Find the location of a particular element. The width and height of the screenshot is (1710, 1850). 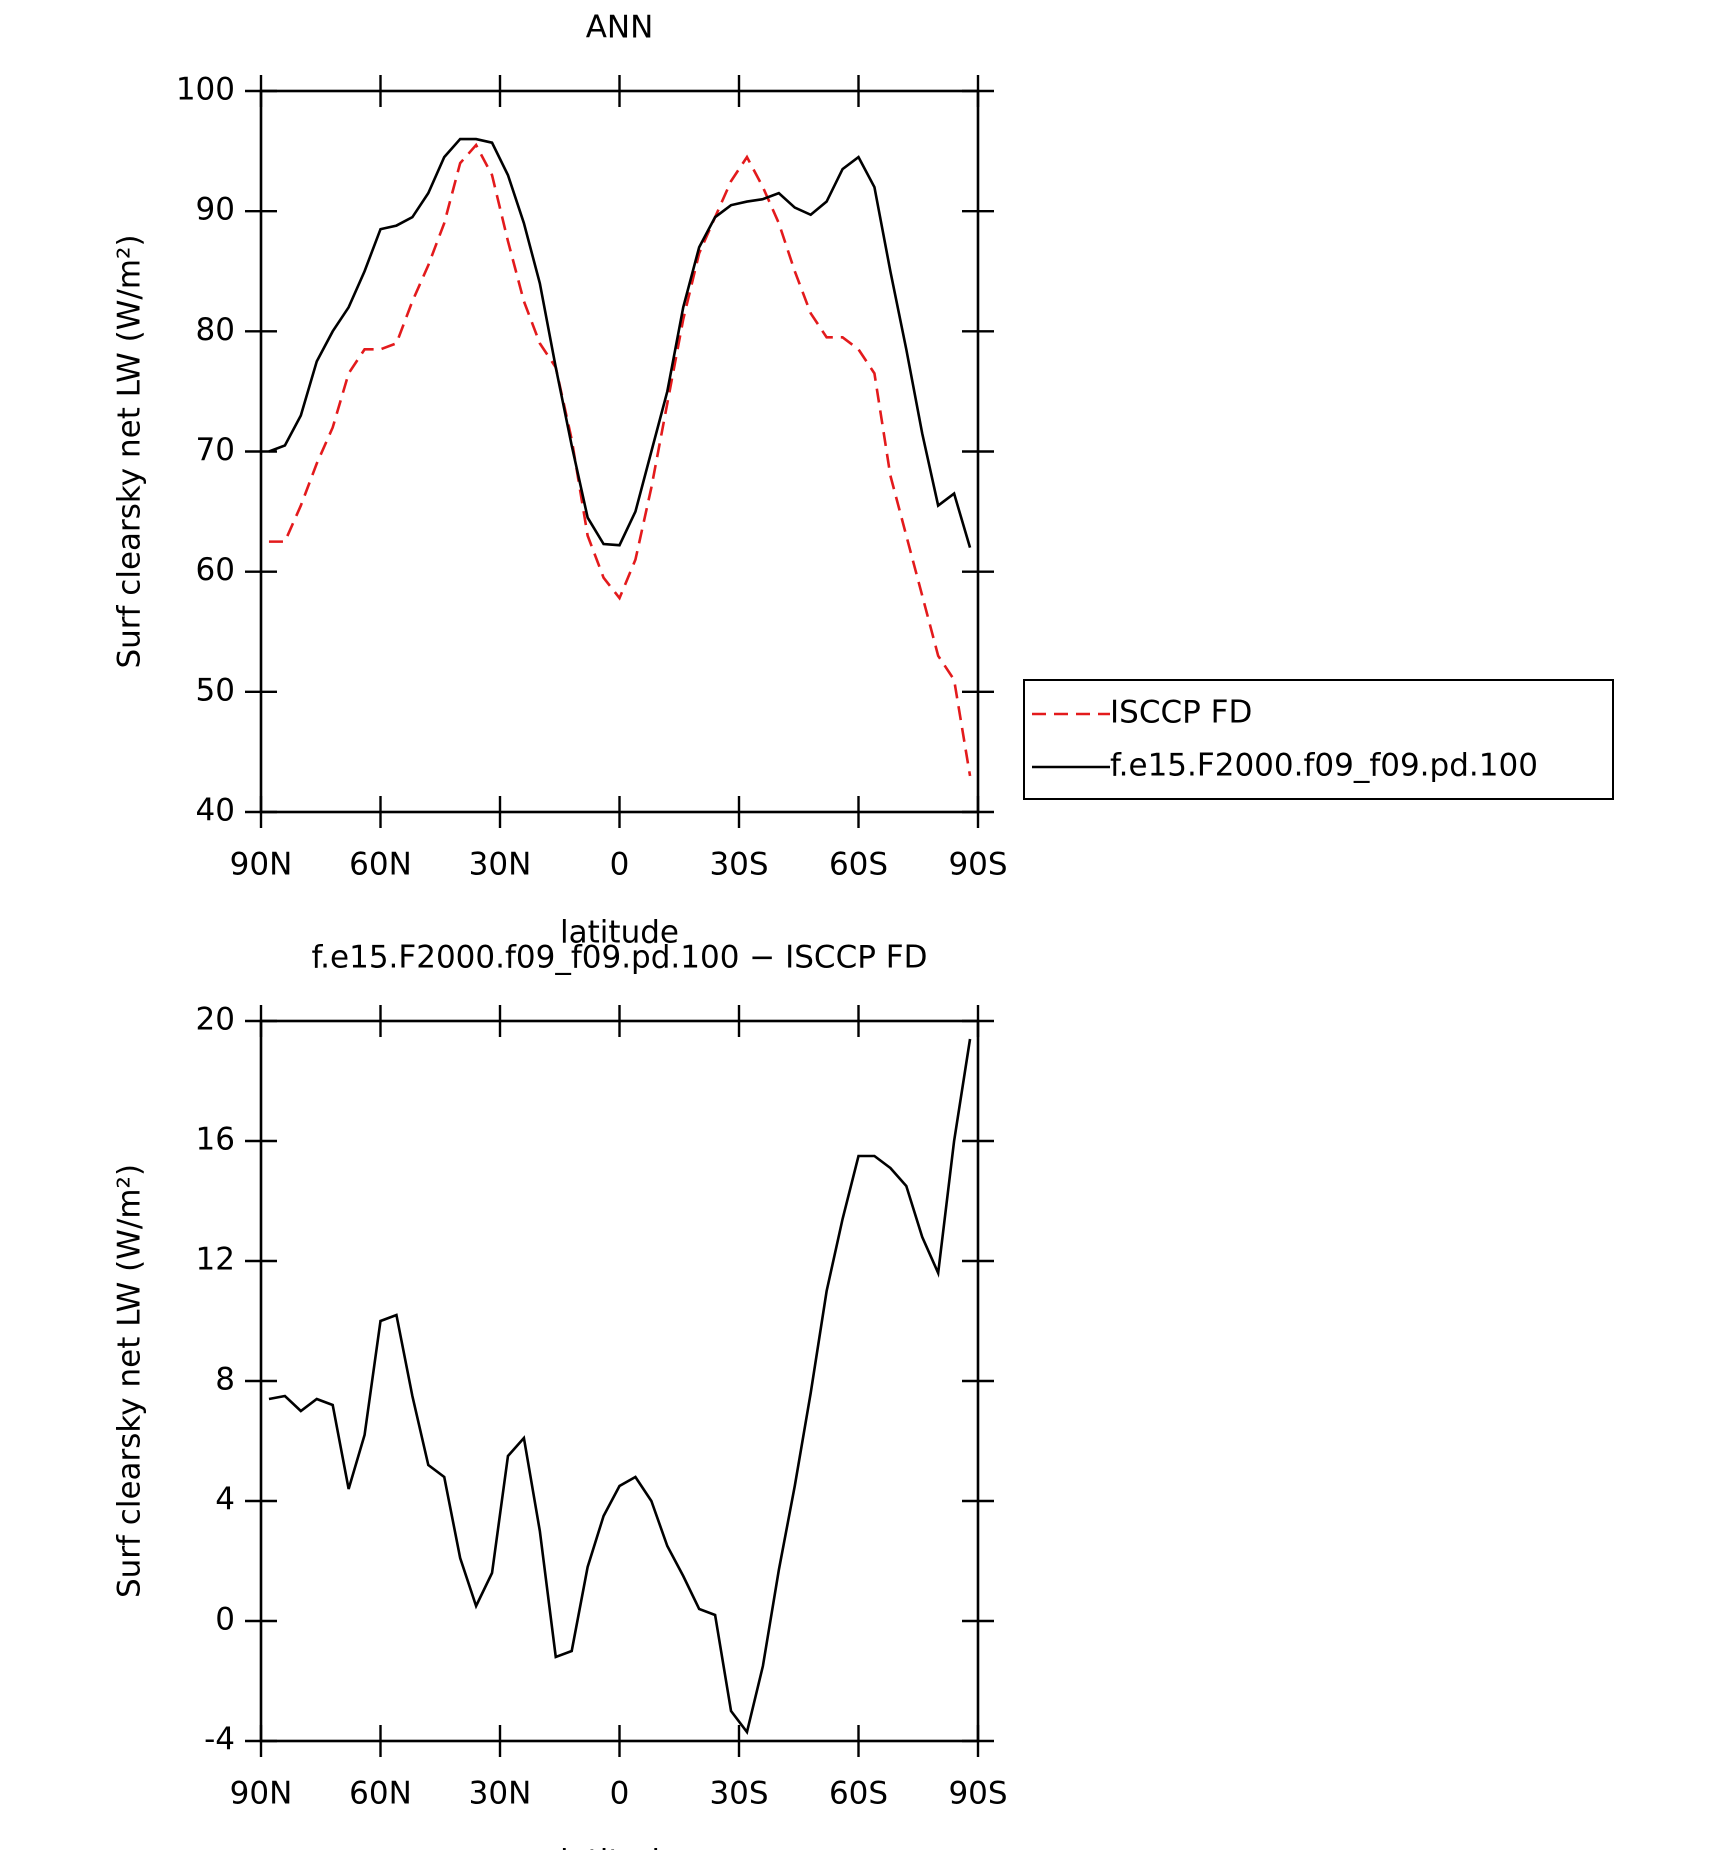

y-tick-label: -4 is located at coordinates (219, 1740).